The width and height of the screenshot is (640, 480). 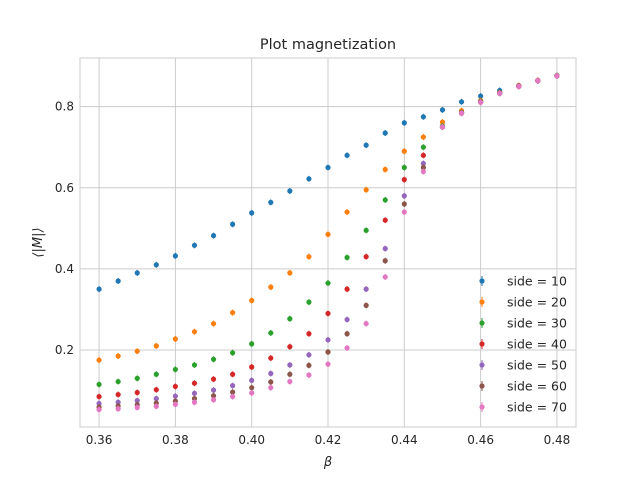 I want to click on x-tick-label: 0.46, so click(x=480, y=440).